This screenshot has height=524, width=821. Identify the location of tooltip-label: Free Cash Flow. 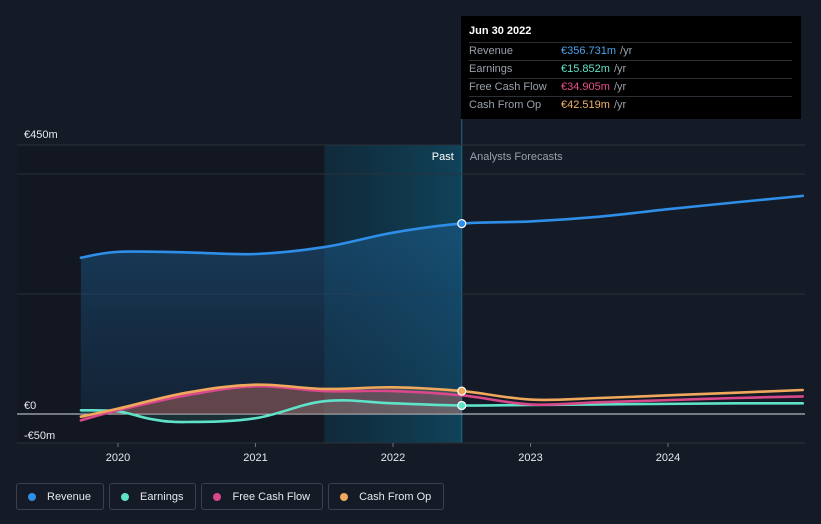
(508, 87).